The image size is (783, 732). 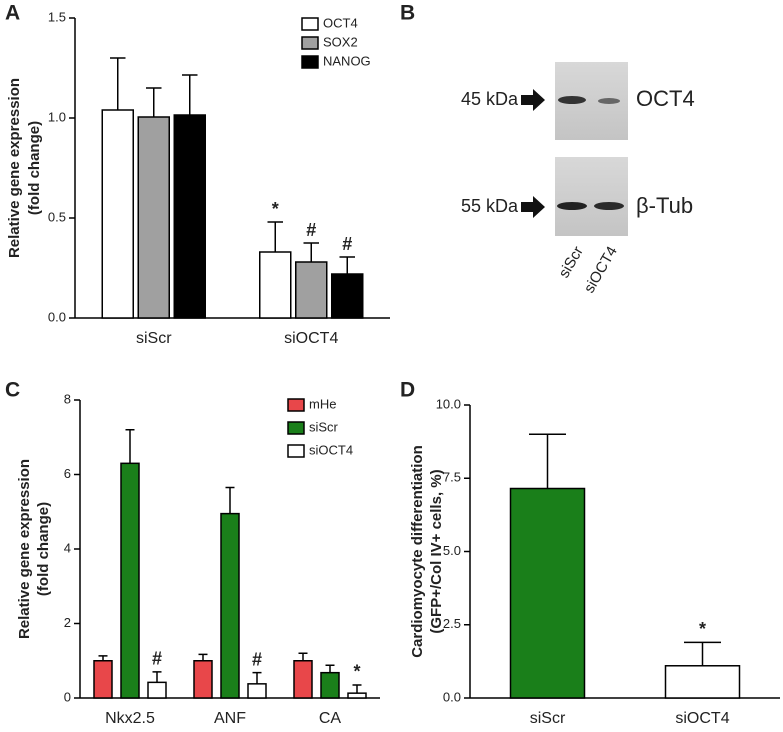 What do you see at coordinates (340, 22) in the screenshot?
I see `legend-label: OCT4` at bounding box center [340, 22].